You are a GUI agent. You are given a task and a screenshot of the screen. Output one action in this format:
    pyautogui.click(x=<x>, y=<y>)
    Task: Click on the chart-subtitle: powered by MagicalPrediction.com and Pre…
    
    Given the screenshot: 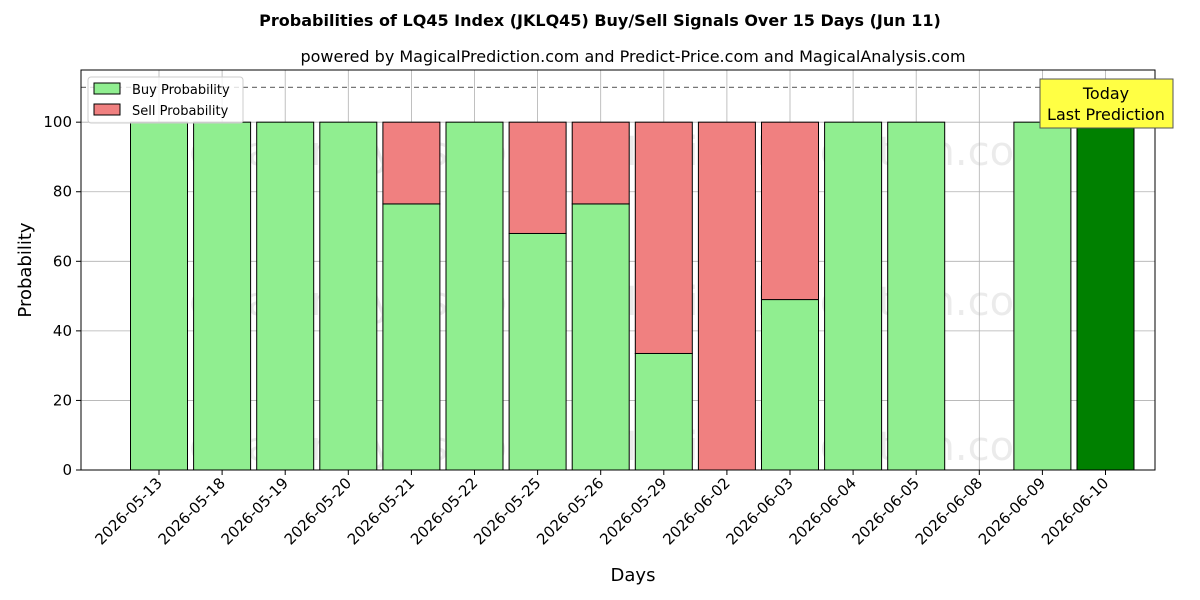 What is the action you would take?
    pyautogui.click(x=632, y=56)
    